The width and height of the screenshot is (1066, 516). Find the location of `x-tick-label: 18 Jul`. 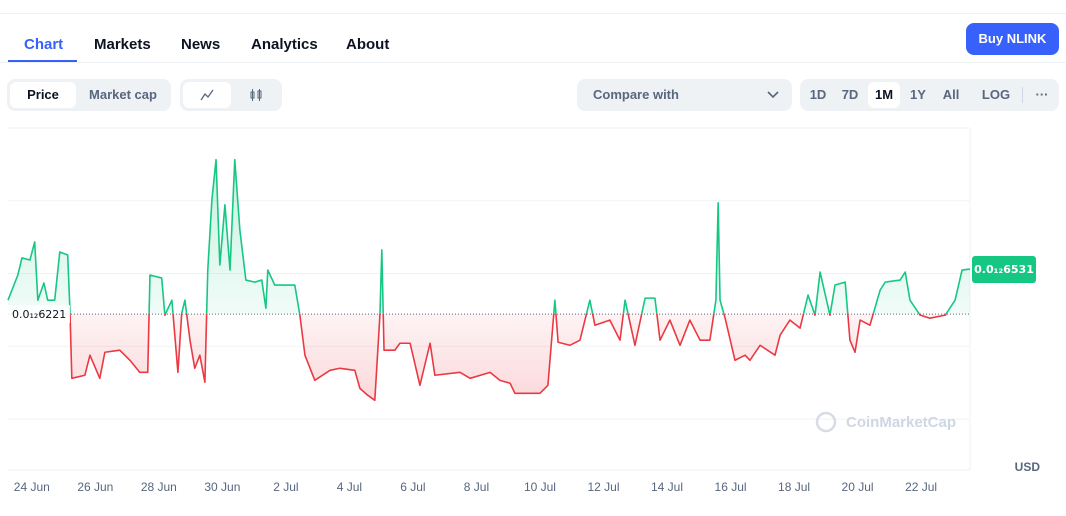

x-tick-label: 18 Jul is located at coordinates (794, 487).